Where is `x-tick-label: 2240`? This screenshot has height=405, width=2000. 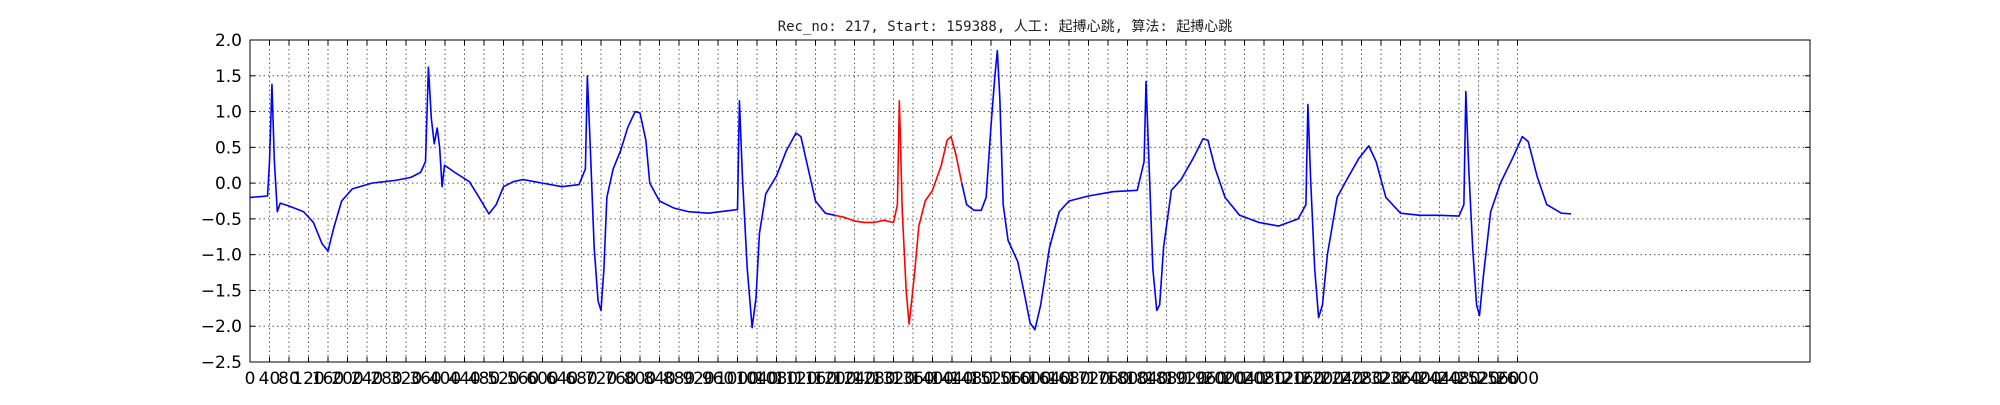 x-tick-label: 2240 is located at coordinates (1341, 379).